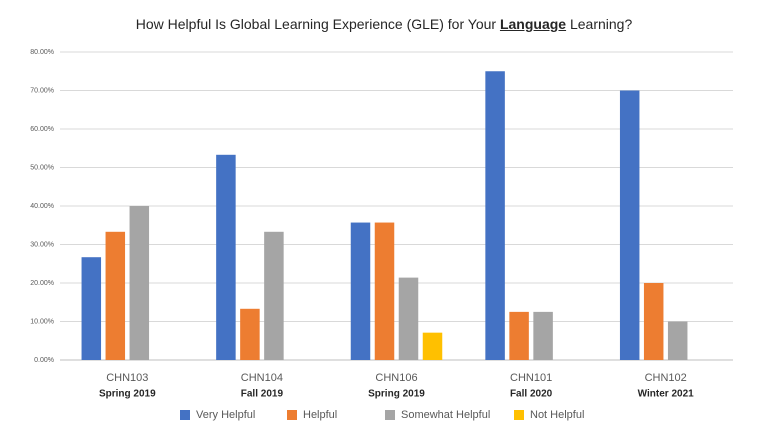 This screenshot has width=768, height=430. What do you see at coordinates (262, 394) in the screenshot?
I see `x-tick-sublabel: Fall 2019` at bounding box center [262, 394].